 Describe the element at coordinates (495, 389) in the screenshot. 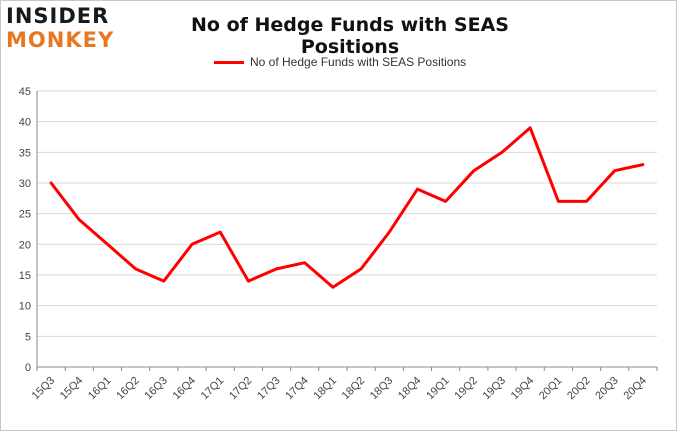

I see `x-tick-label: 19Q3` at that location.